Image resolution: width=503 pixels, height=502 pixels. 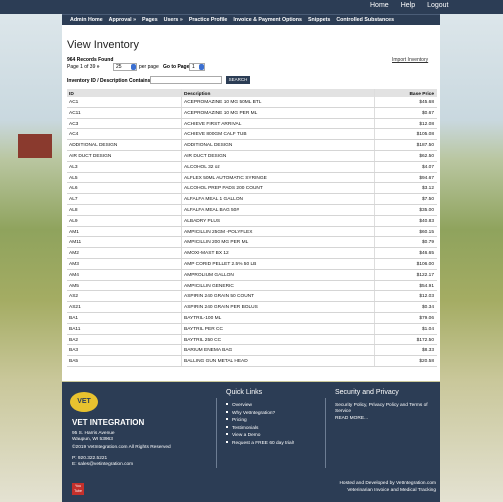 What do you see at coordinates (425, 264) in the screenshot?
I see `cell-price: $106.00` at bounding box center [425, 264].